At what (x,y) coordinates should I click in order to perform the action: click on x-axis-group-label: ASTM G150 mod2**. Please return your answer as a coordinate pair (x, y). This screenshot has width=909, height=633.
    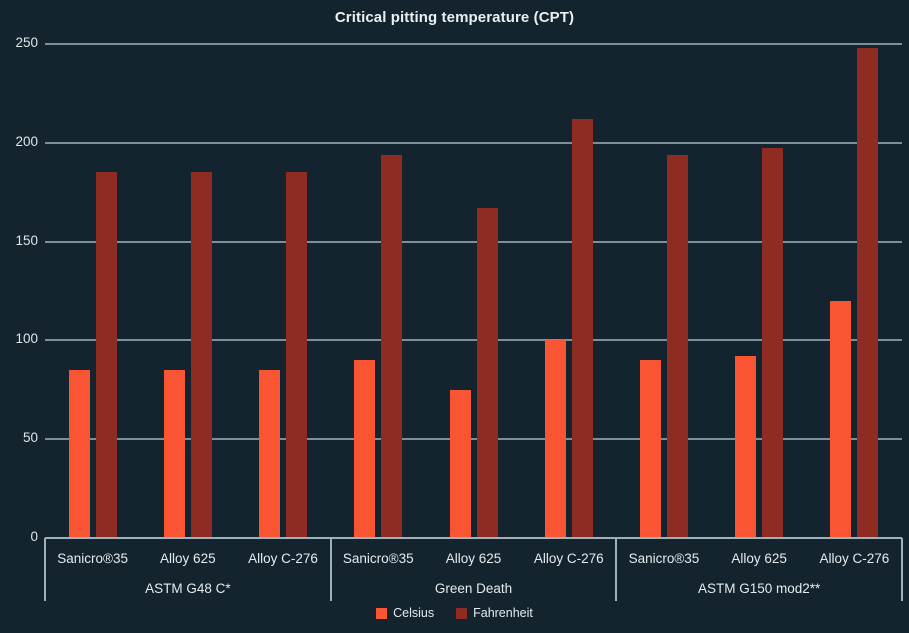
    Looking at the image, I should click on (759, 588).